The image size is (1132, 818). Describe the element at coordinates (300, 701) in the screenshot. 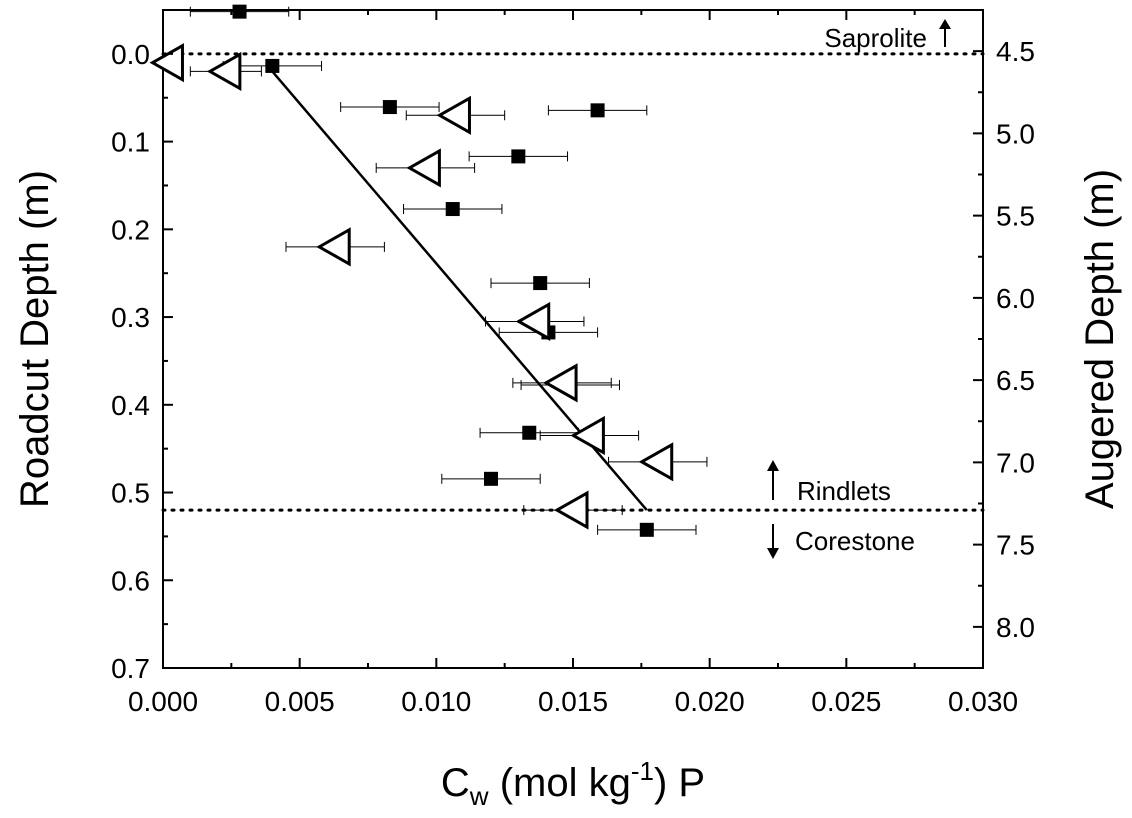

I see `x-tick-label: 0.005` at that location.